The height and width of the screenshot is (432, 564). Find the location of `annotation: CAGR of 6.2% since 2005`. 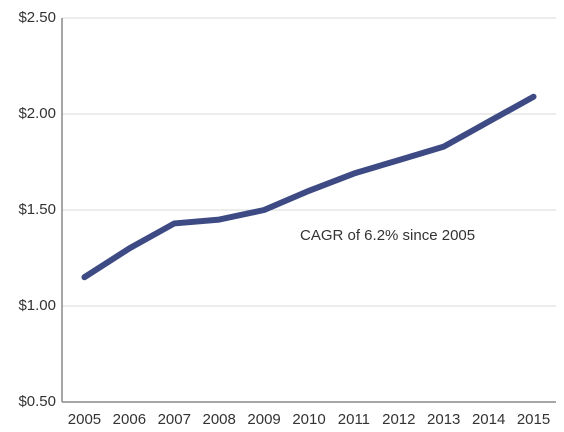

annotation: CAGR of 6.2% since 2005 is located at coordinates (387, 235).